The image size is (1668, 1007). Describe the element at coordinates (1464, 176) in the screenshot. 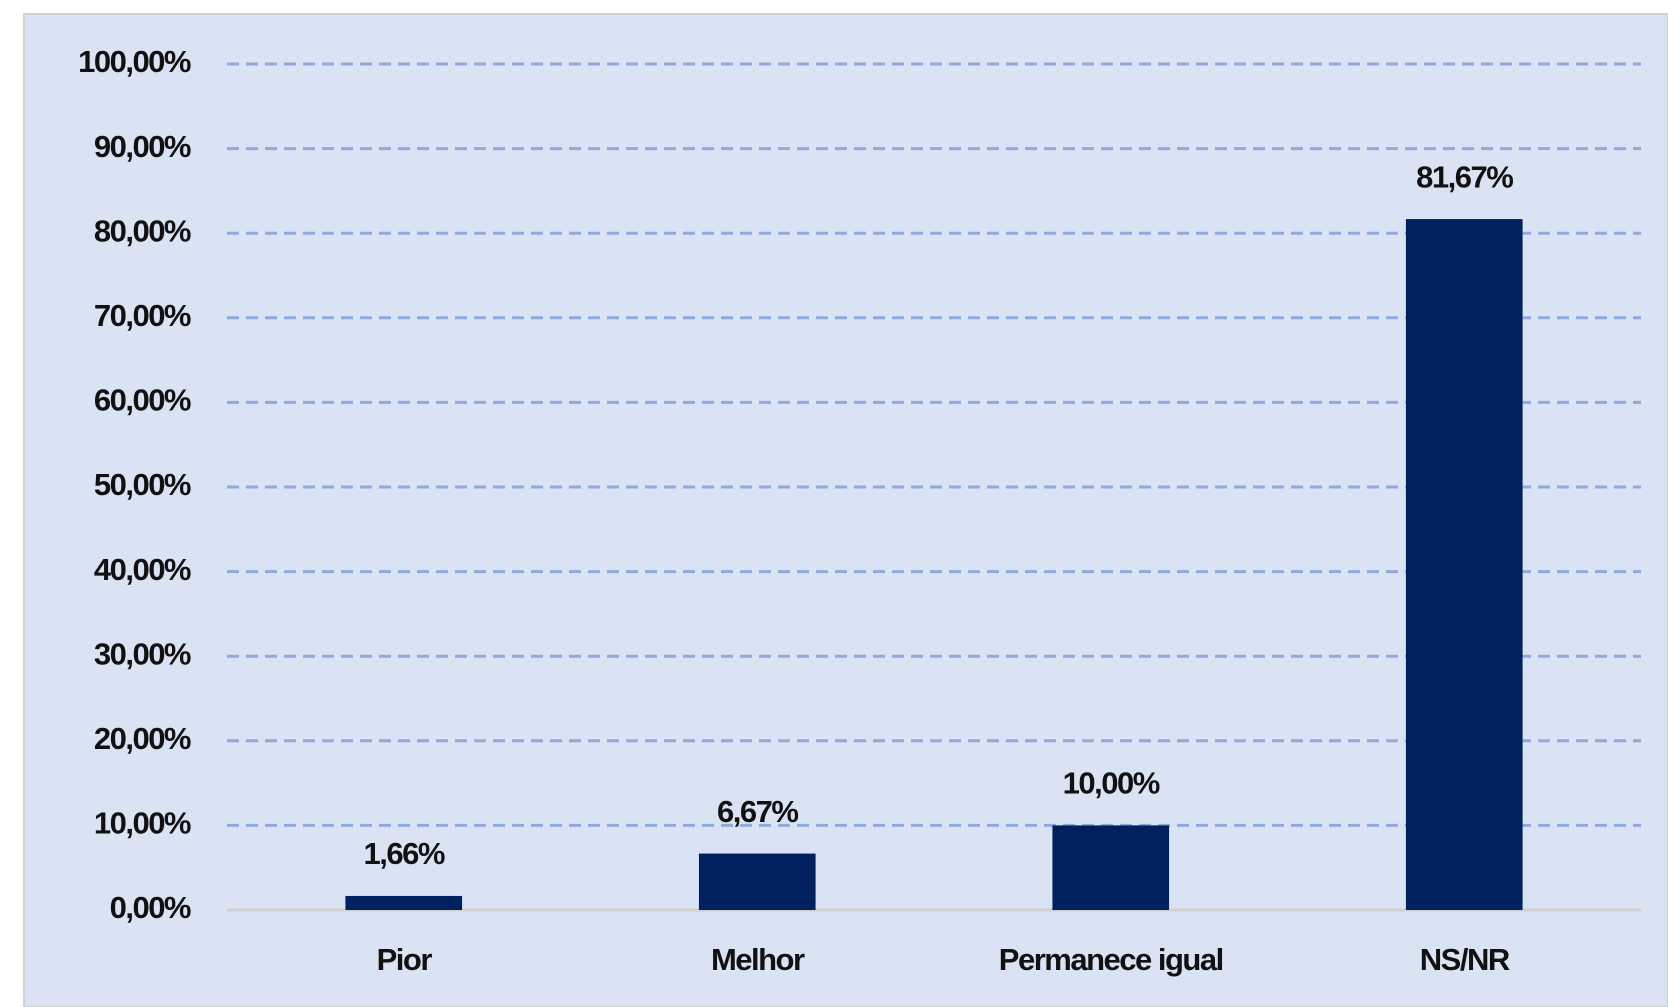

I see `data-label: 81,67%` at that location.